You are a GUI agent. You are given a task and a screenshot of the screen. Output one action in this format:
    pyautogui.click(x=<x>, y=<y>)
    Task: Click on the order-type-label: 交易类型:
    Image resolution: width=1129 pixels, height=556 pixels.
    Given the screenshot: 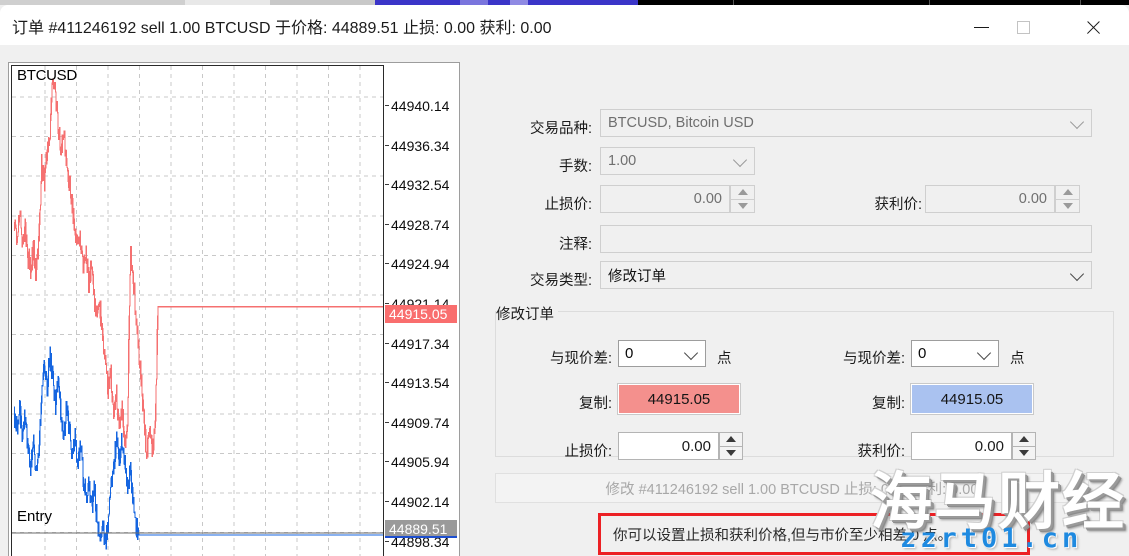 What is the action you would take?
    pyautogui.click(x=560, y=281)
    